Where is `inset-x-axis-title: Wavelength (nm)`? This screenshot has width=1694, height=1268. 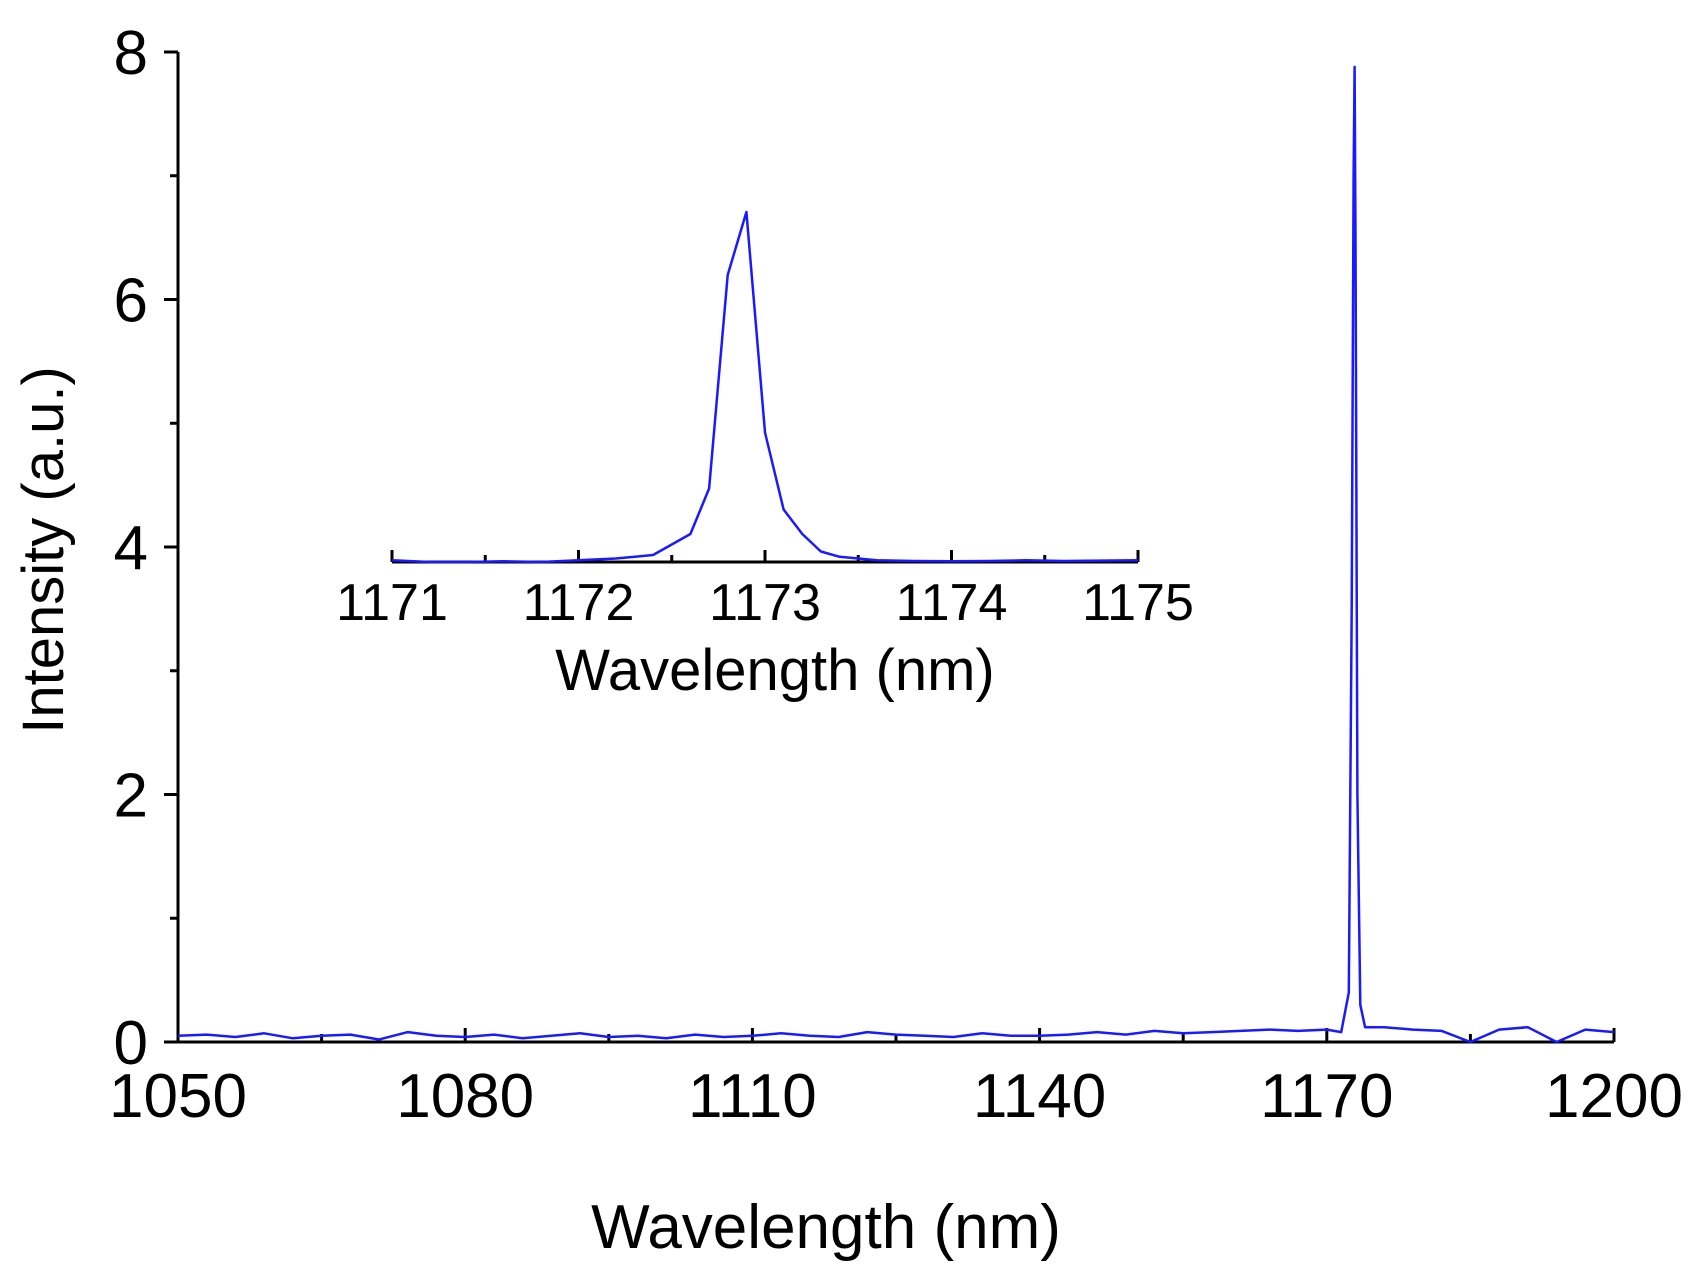
inset-x-axis-title: Wavelength (nm) is located at coordinates (774, 670).